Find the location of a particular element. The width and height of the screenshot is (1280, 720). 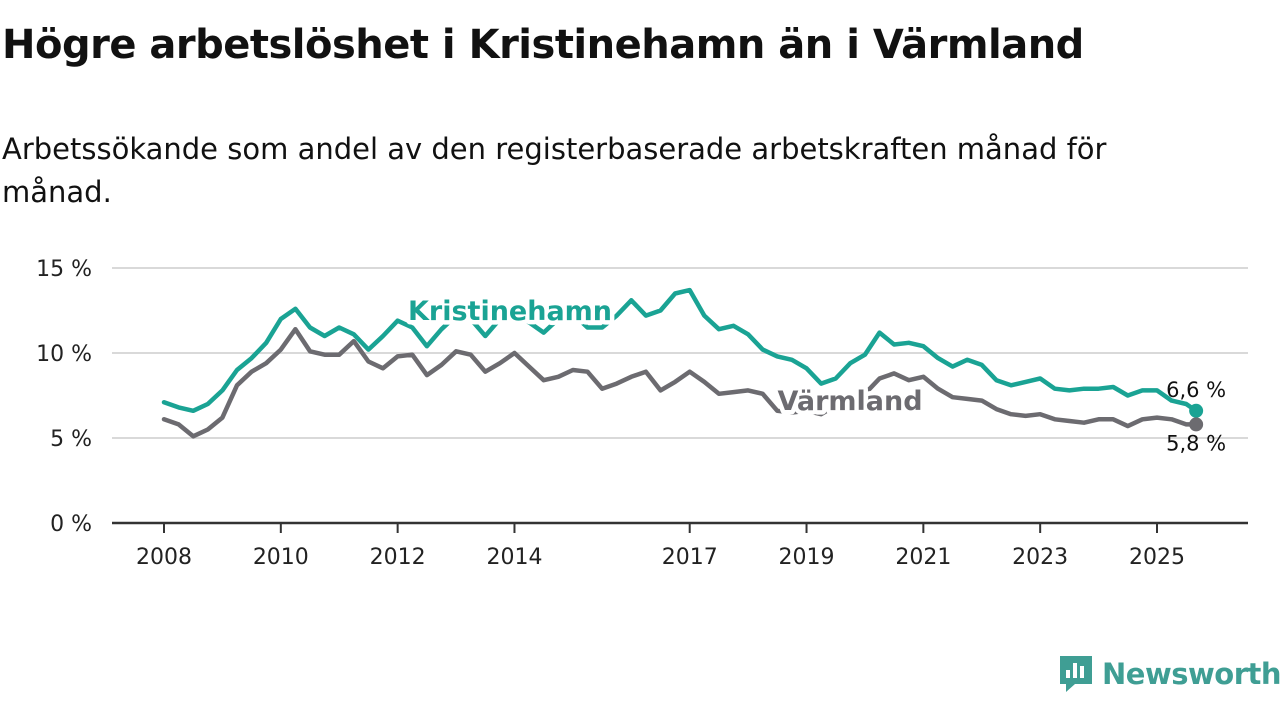

y-tick-label: 5 % is located at coordinates (71, 439).